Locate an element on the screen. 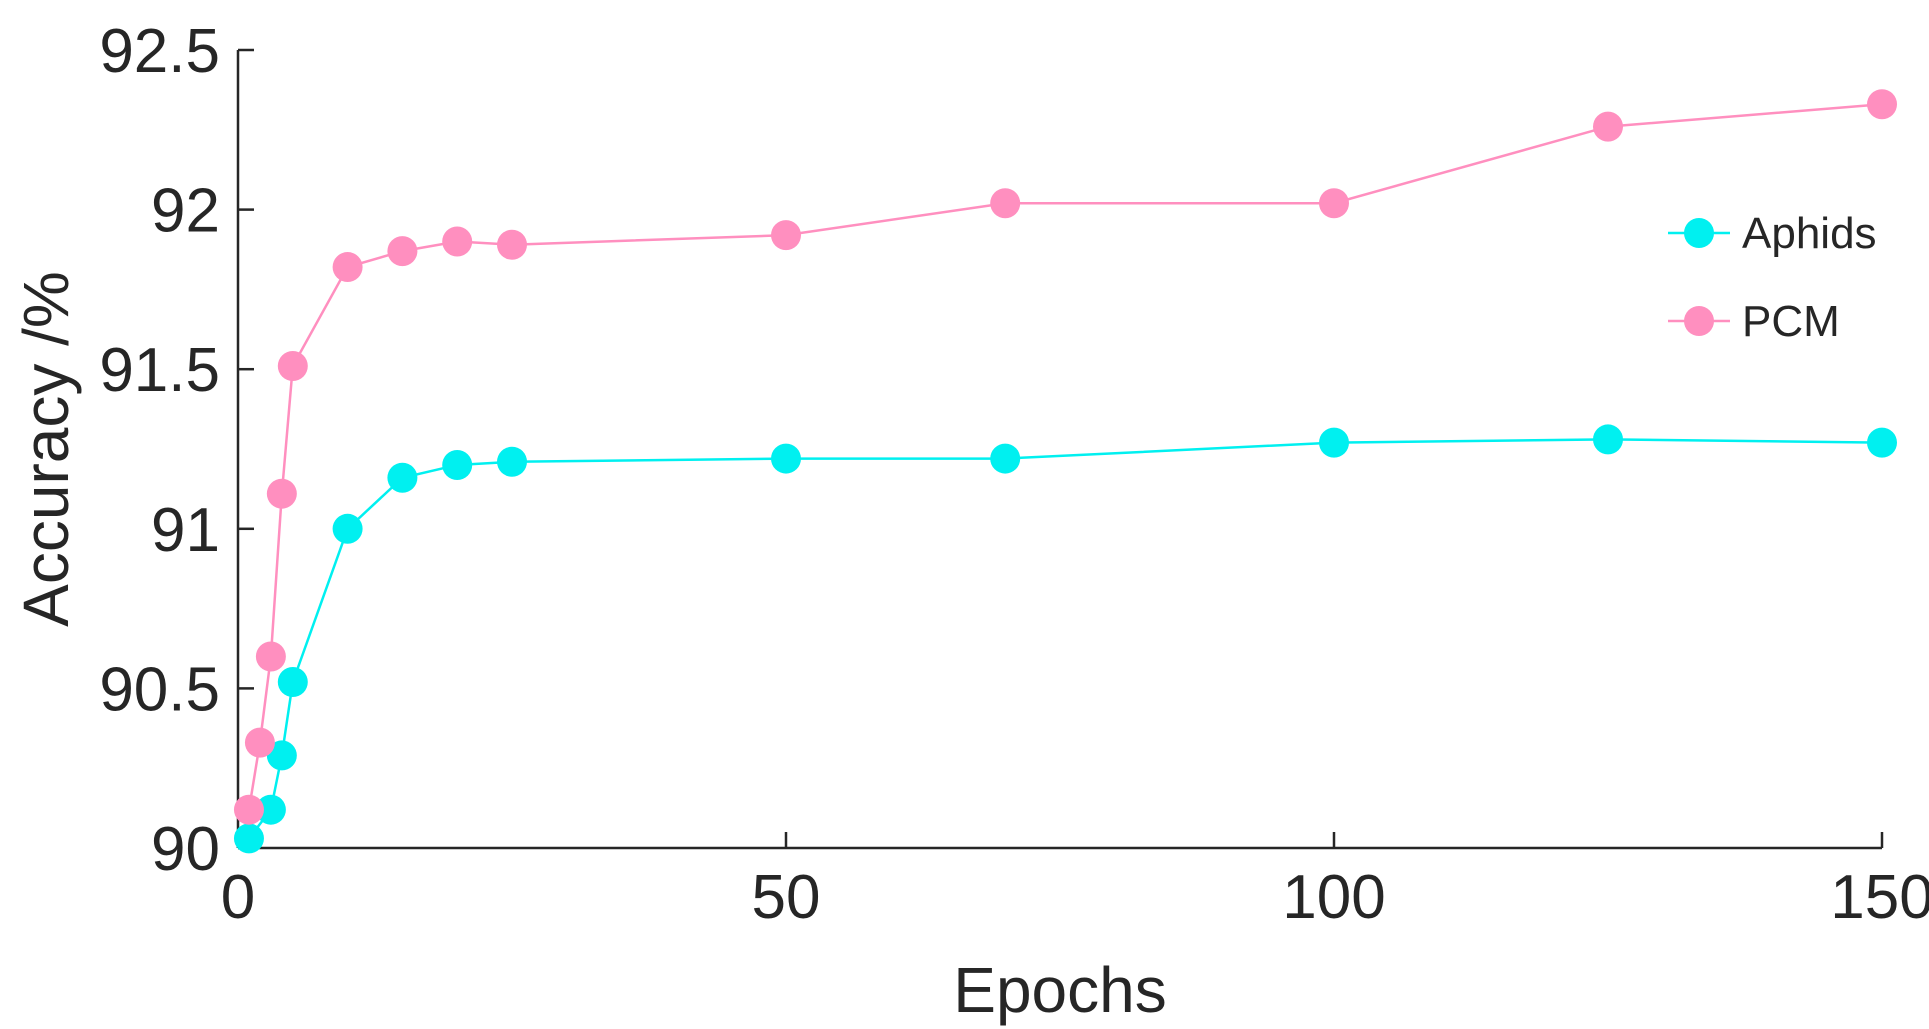  y-tick-label: 92.5 is located at coordinates (159, 51).